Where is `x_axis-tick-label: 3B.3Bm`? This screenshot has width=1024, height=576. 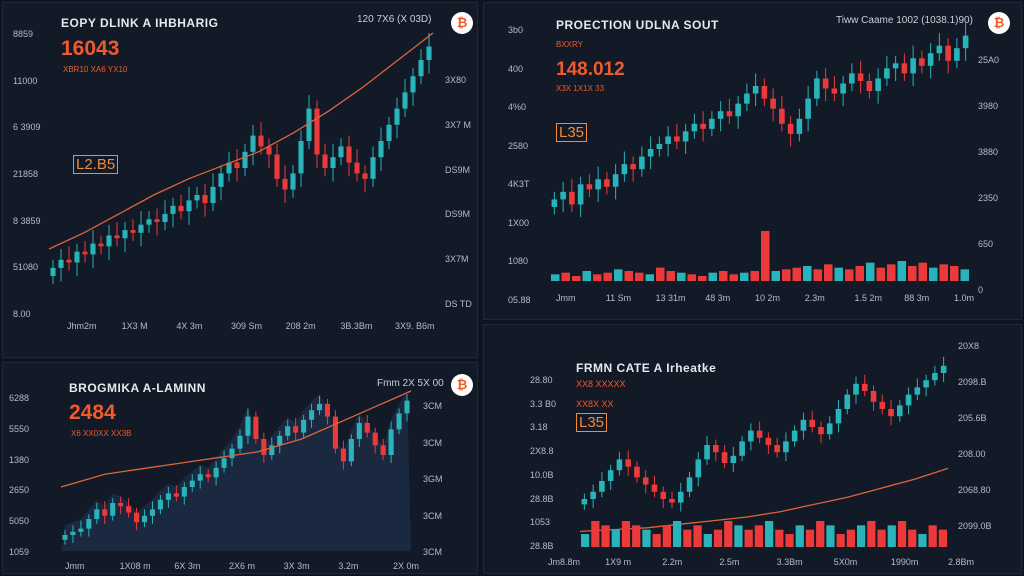 x_axis-tick-label: 3B.3Bm is located at coordinates (356, 326).